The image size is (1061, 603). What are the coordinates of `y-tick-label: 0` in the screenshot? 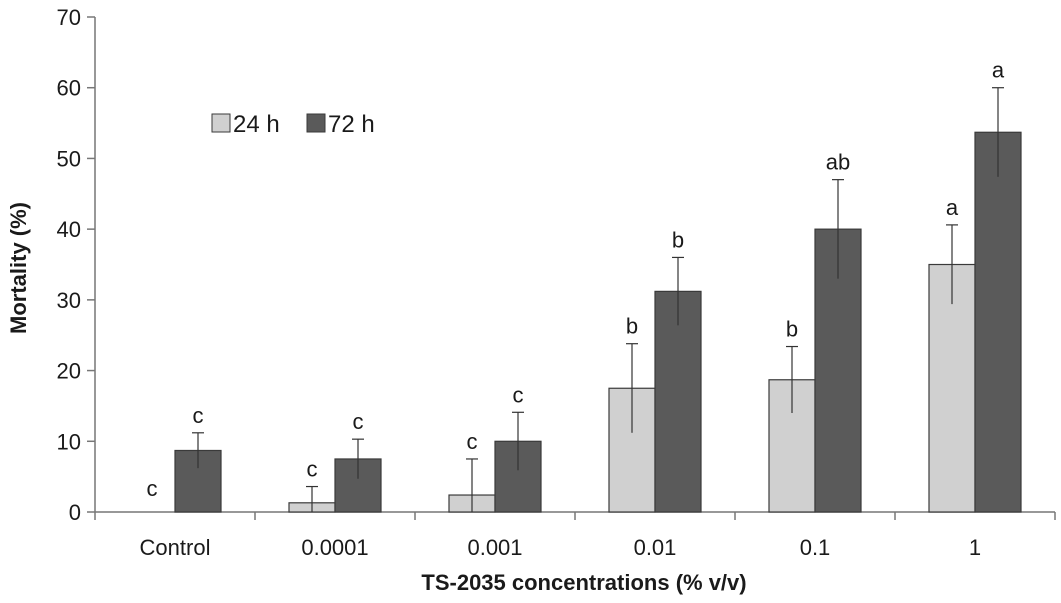 It's located at (75, 512).